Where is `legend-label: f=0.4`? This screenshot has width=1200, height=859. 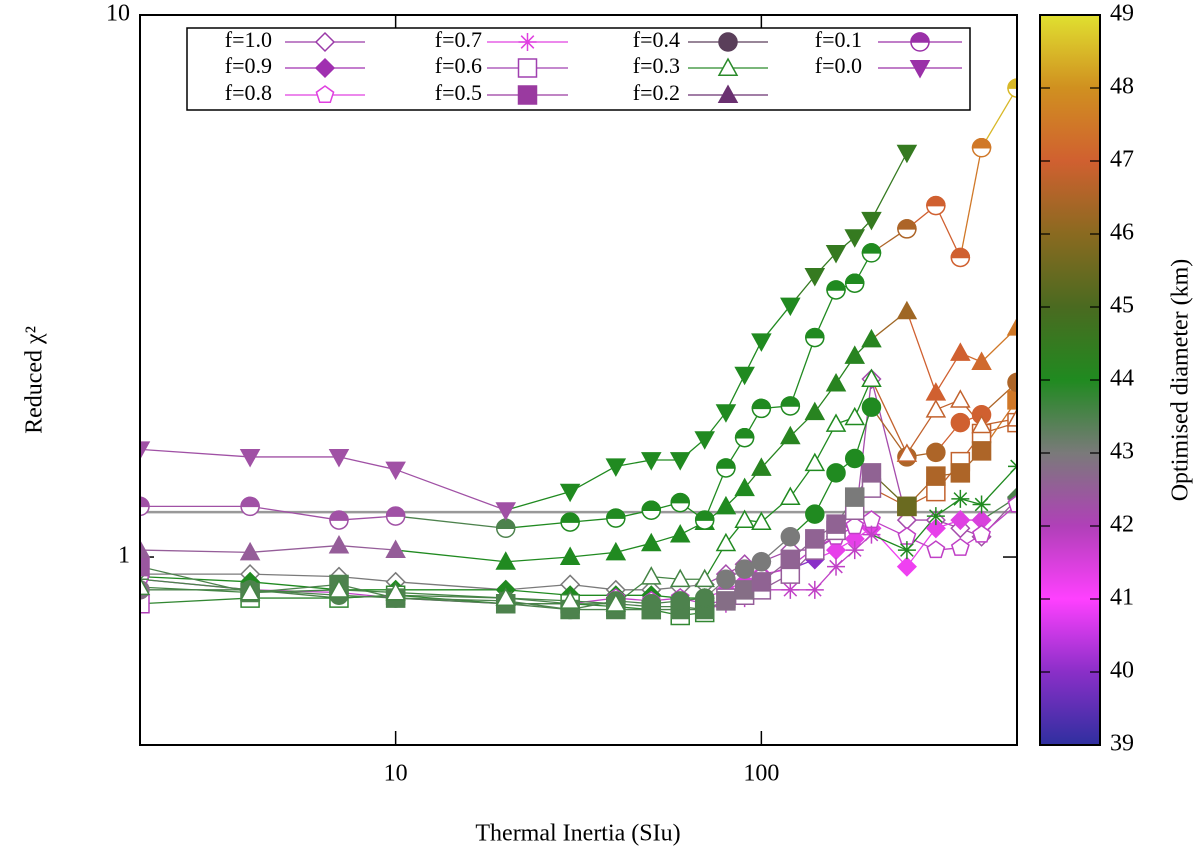 legend-label: f=0.4 is located at coordinates (656, 39).